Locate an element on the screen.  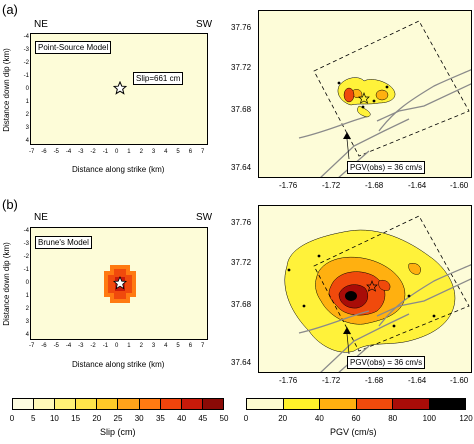
dip-tick-label: -4 is located at coordinates (26, 231).